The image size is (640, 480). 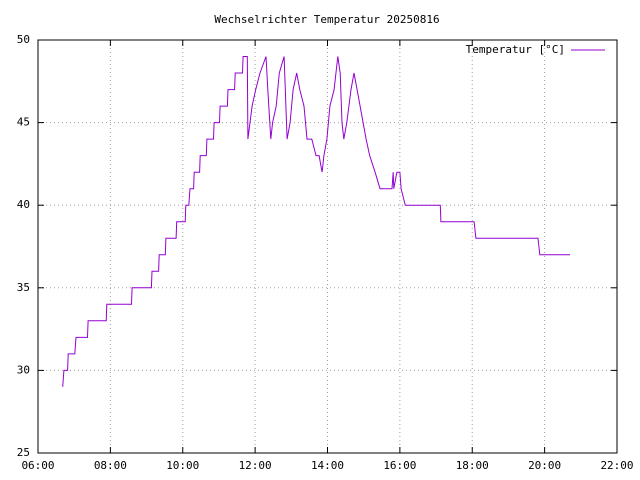 What do you see at coordinates (399, 465) in the screenshot?
I see `x-tick-label: 16:00` at bounding box center [399, 465].